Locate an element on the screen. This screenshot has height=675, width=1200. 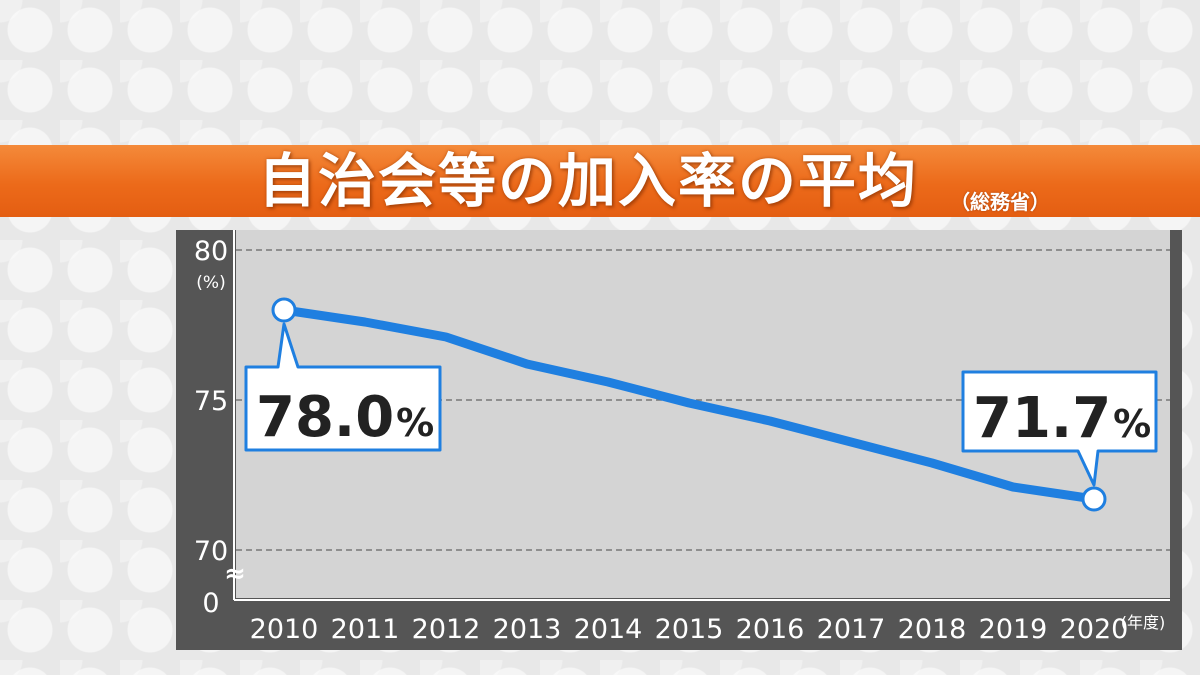
chart-title: 自治会等の加入率の平均 is located at coordinates (588, 181).